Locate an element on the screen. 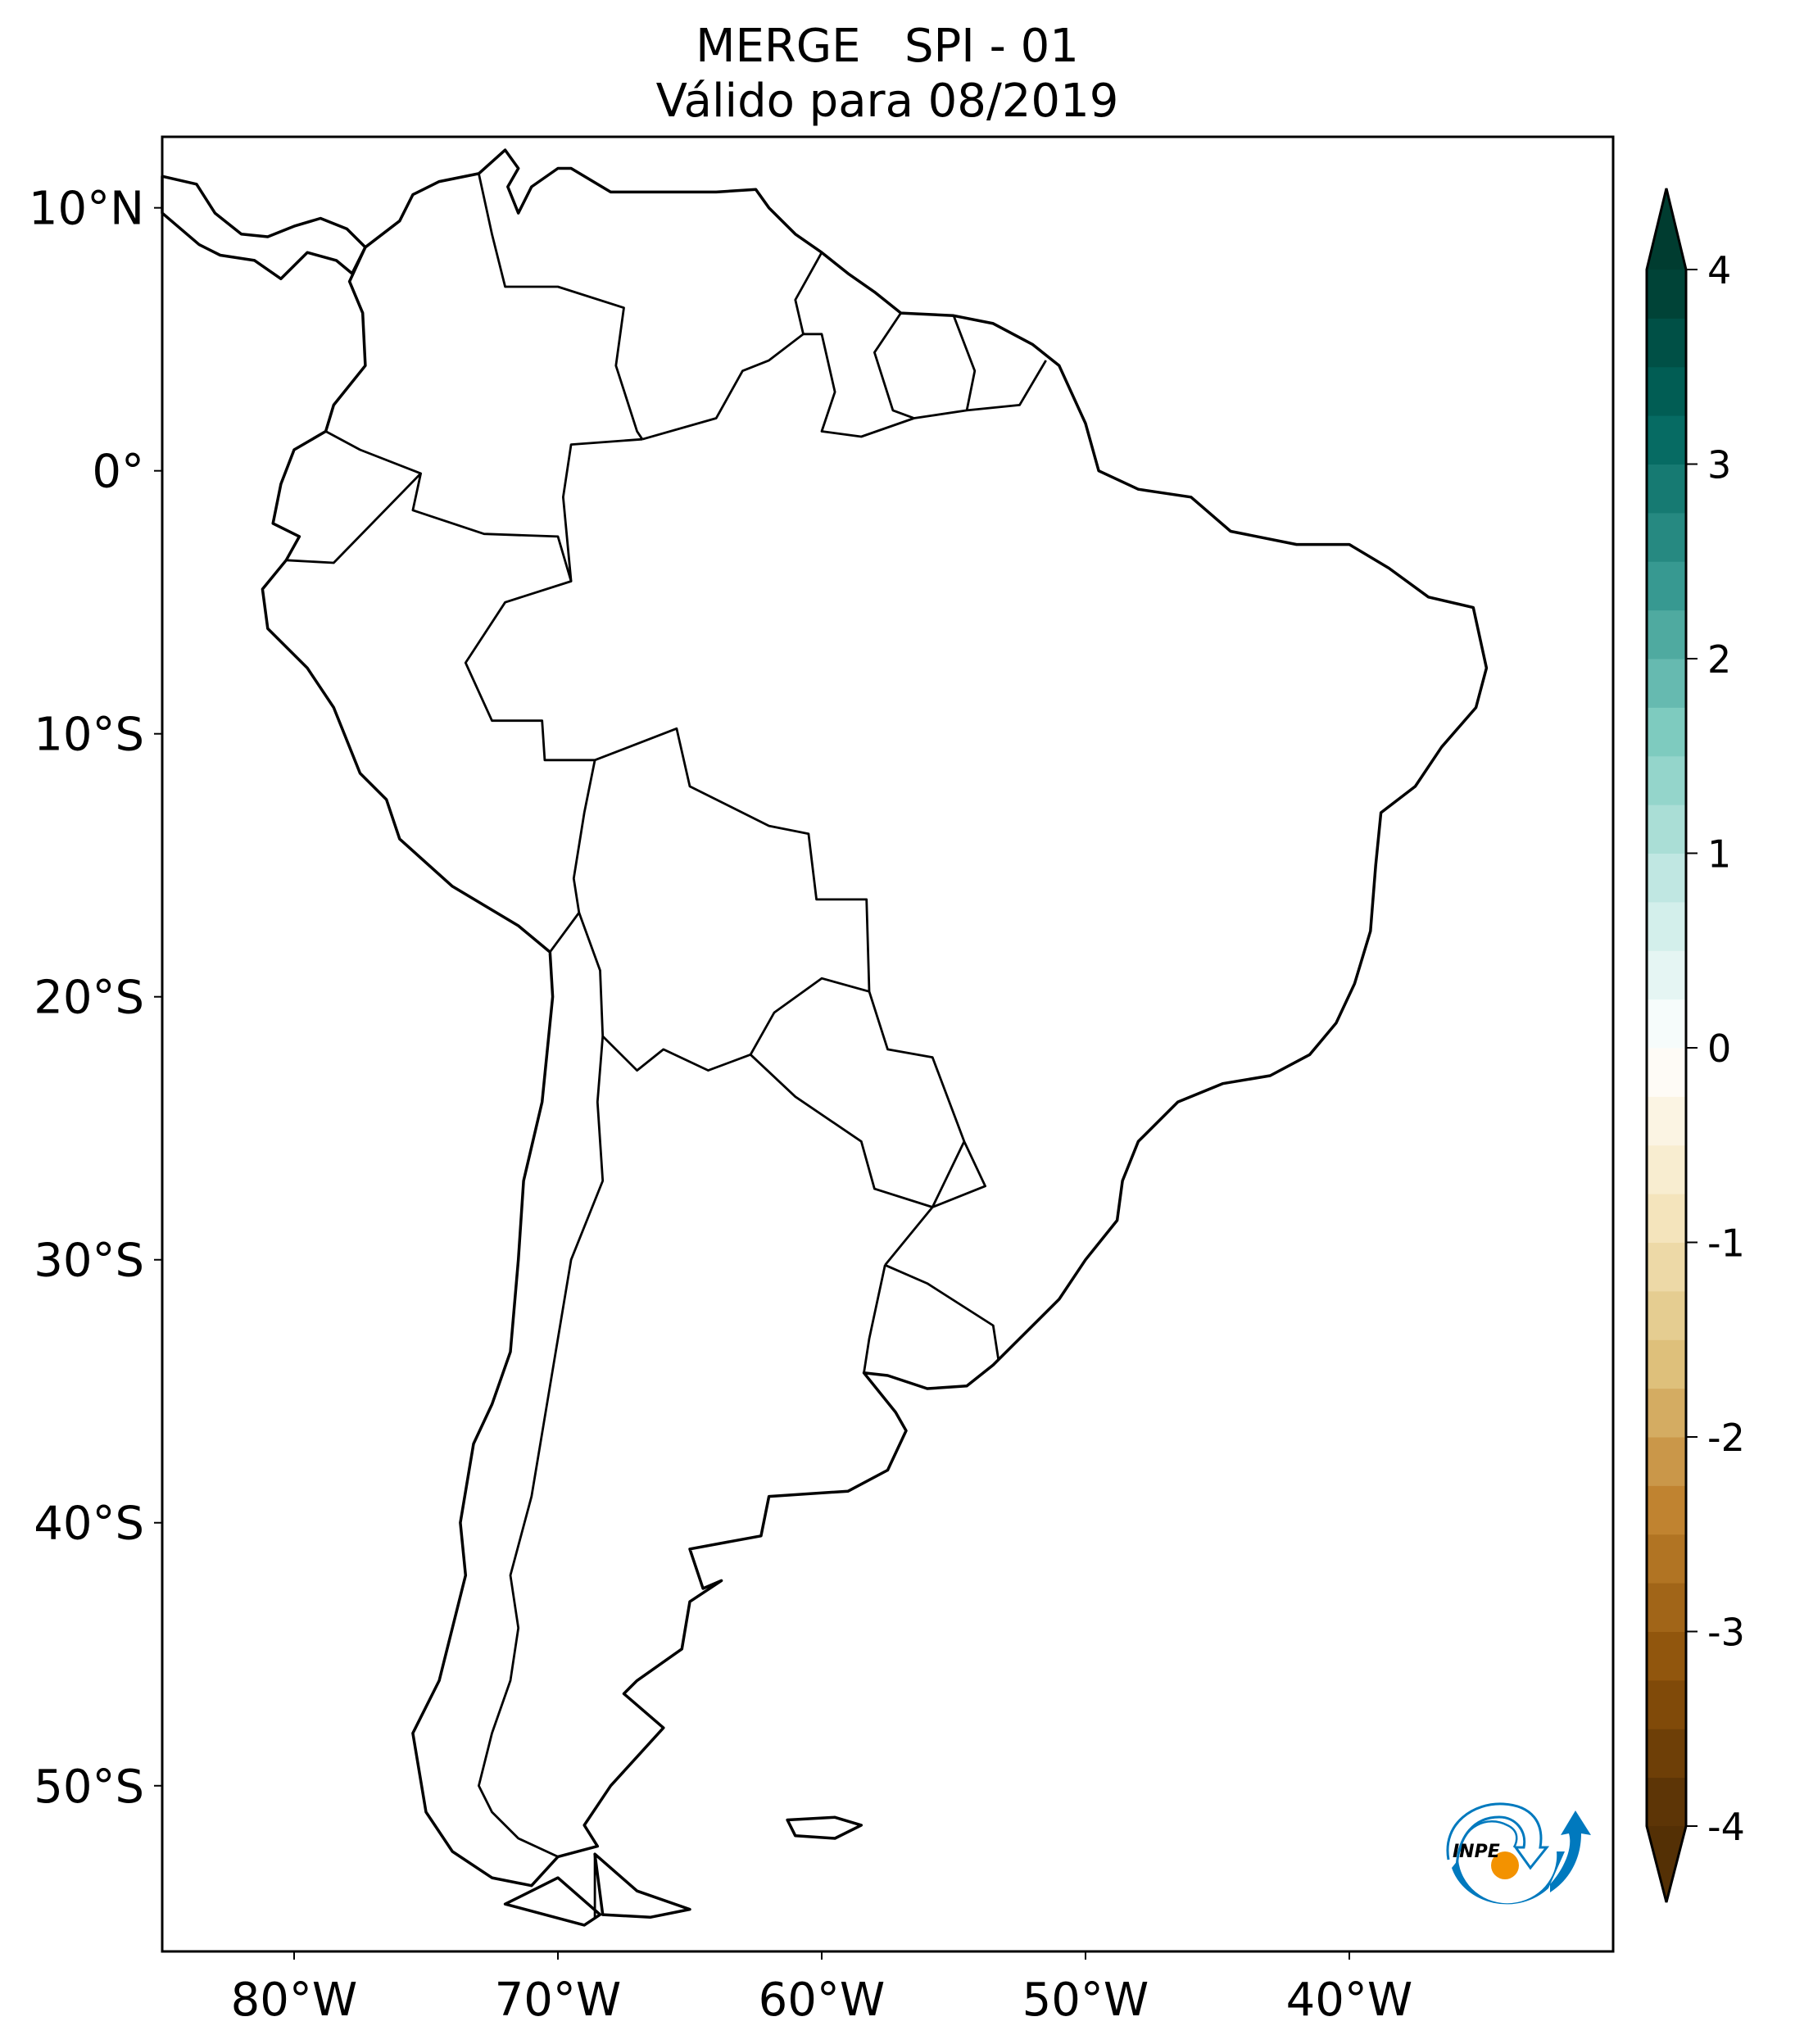 This screenshot has height=2044, width=1795. y-axis-ticks: 10°N 0° 10°S 20°S 30°S 40°S 50°S is located at coordinates (95, 998).